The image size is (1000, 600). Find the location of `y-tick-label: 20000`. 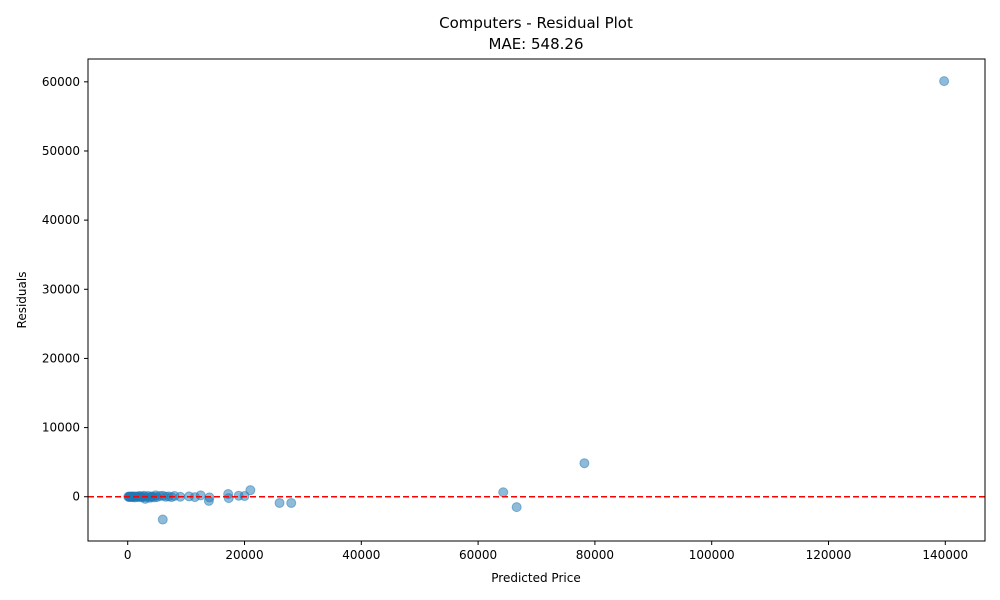

y-tick-label: 20000 is located at coordinates (61, 358).